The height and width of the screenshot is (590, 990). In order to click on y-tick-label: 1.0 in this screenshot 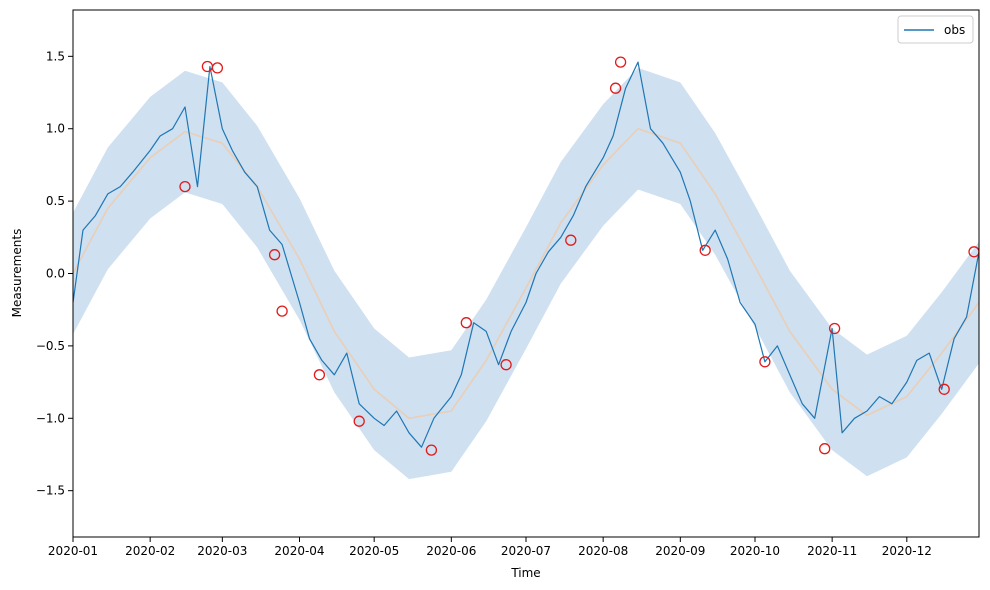, I will do `click(55, 129)`.